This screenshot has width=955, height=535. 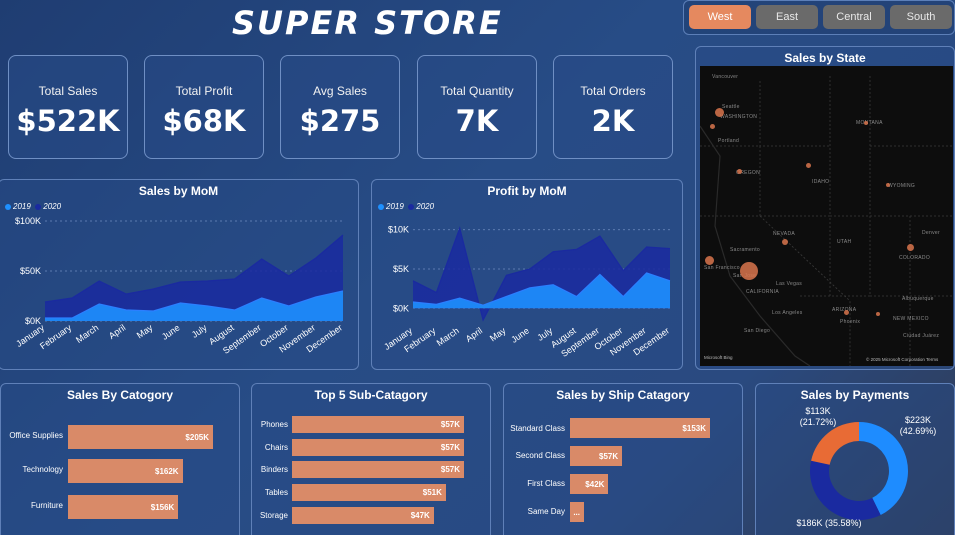 I want to click on region-slicer: West East Central South, so click(x=819, y=17).